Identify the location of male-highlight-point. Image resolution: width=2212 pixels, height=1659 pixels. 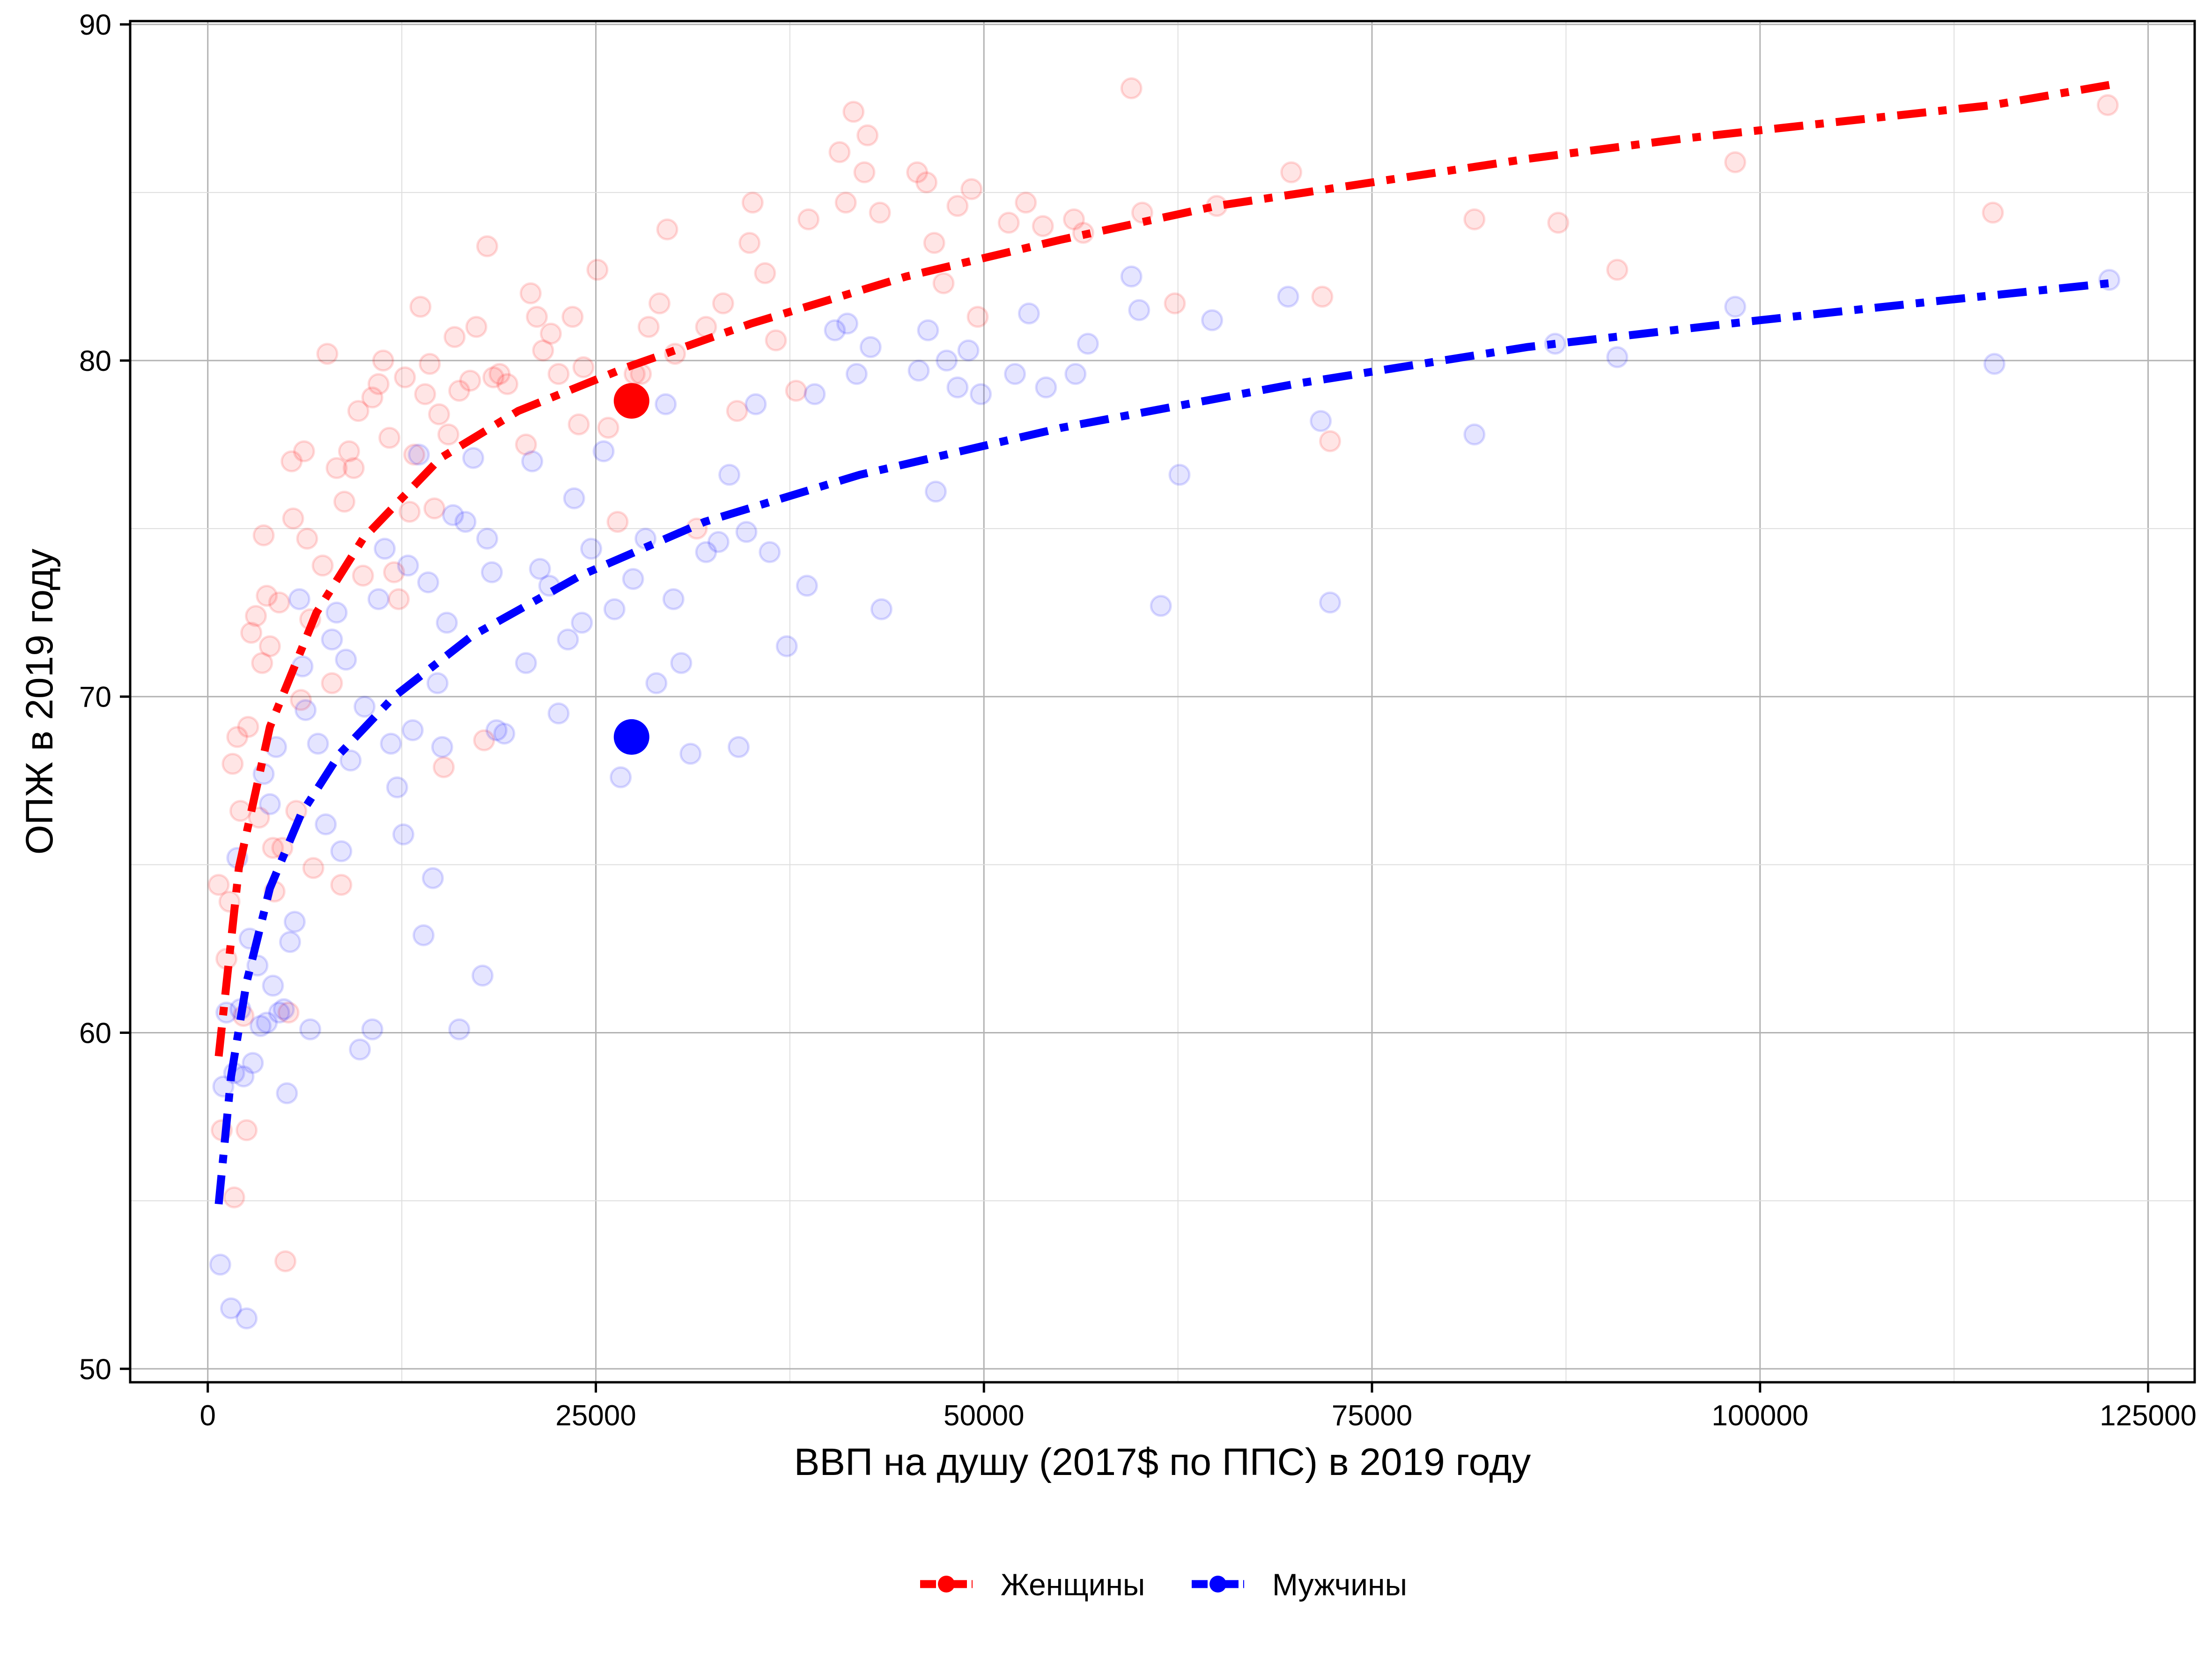
(631, 737).